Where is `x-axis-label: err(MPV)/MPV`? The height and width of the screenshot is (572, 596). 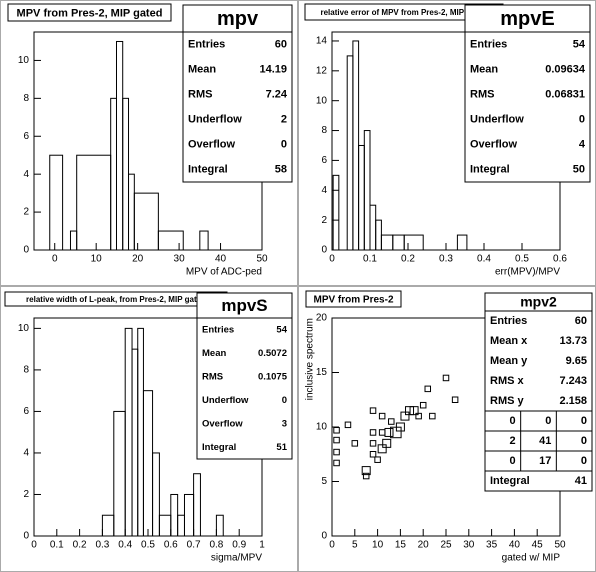 x-axis-label: err(MPV)/MPV is located at coordinates (527, 272).